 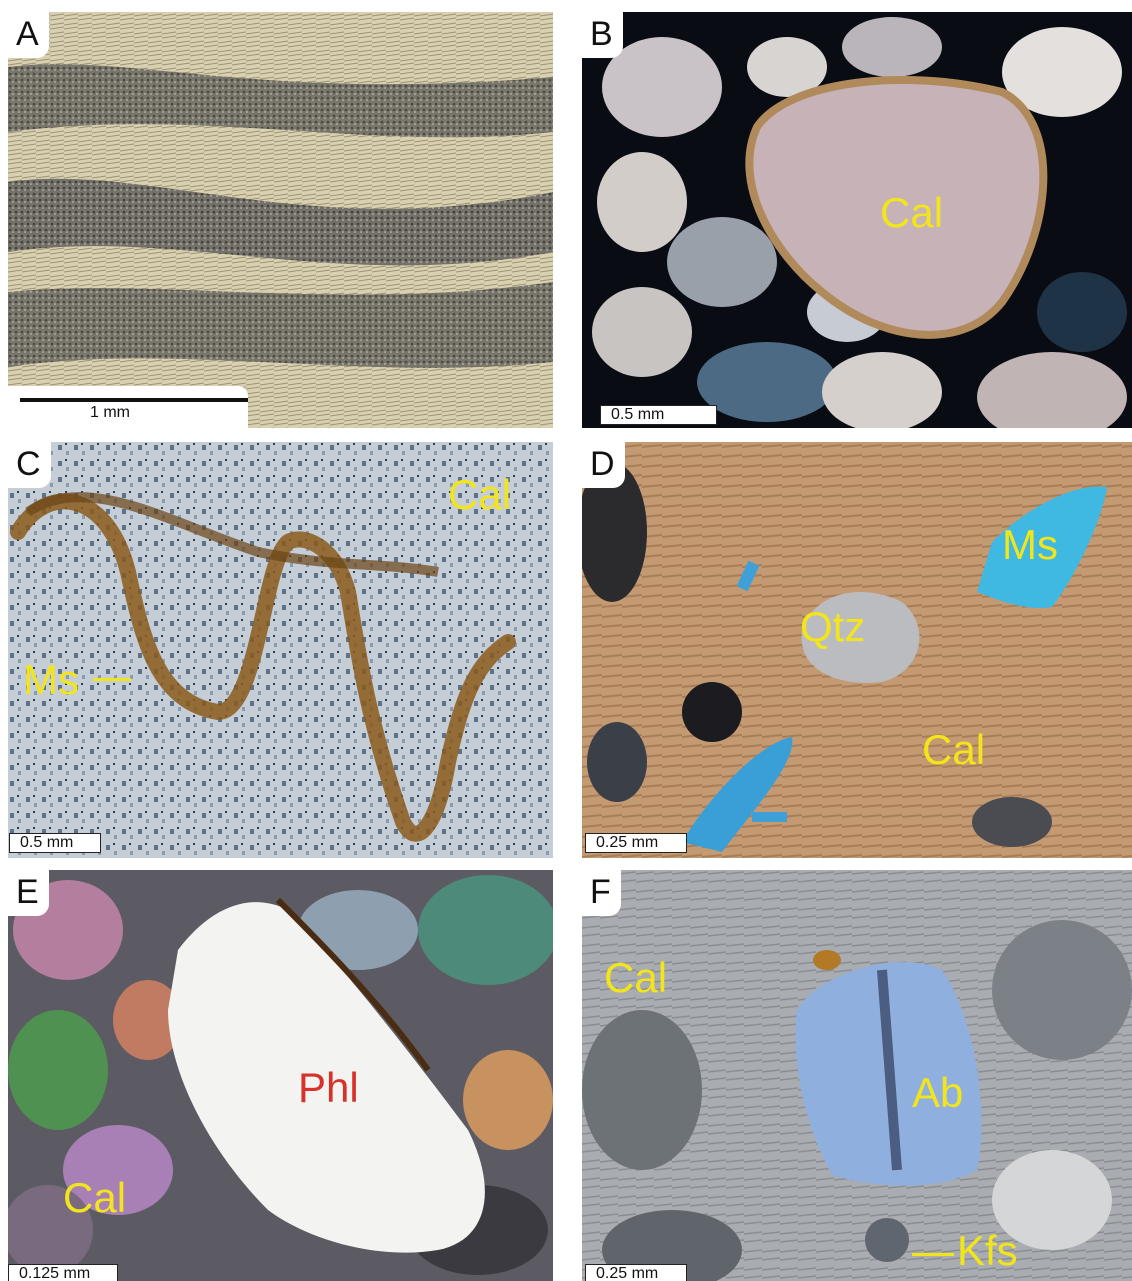 I want to click on panel-b-letter: B, so click(x=602, y=35).